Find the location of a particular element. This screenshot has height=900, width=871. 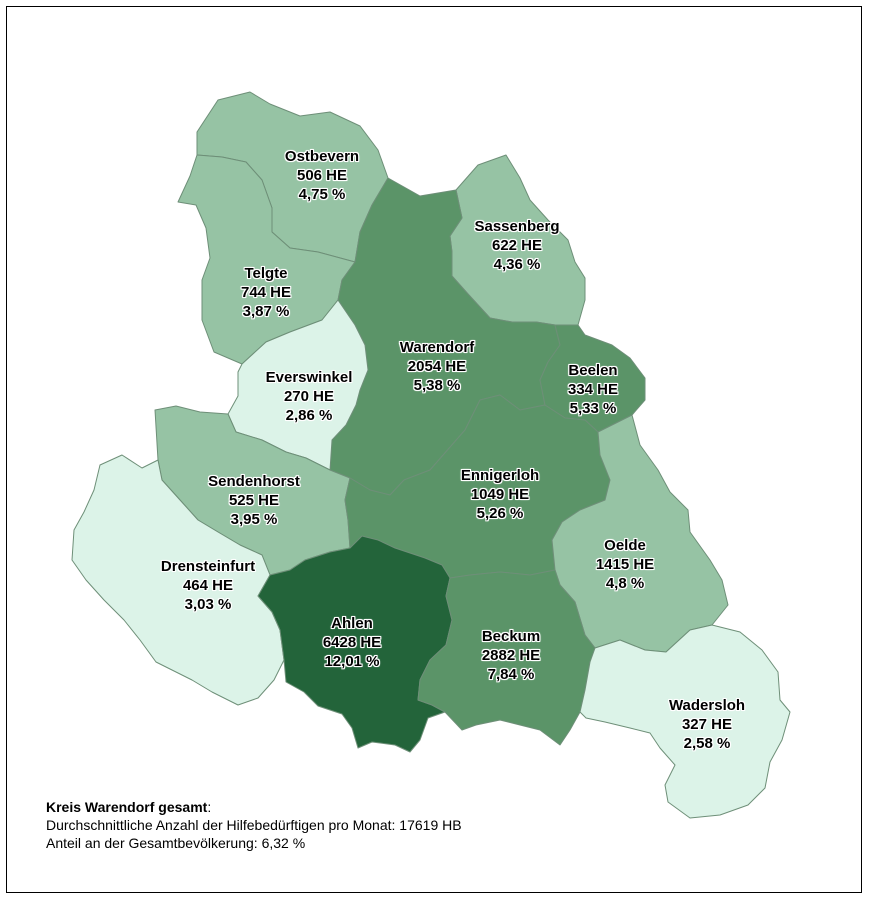

label-beelen: Beelen 334 HE 5,33 % is located at coordinates (593, 389).